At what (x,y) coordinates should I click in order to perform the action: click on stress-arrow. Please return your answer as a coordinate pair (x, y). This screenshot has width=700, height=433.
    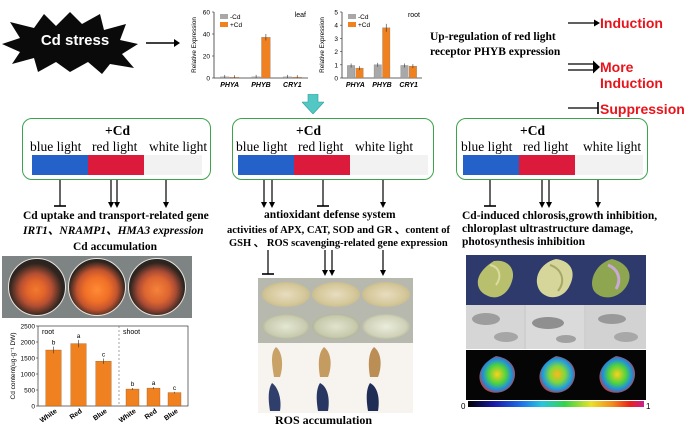
    Looking at the image, I should click on (163, 43).